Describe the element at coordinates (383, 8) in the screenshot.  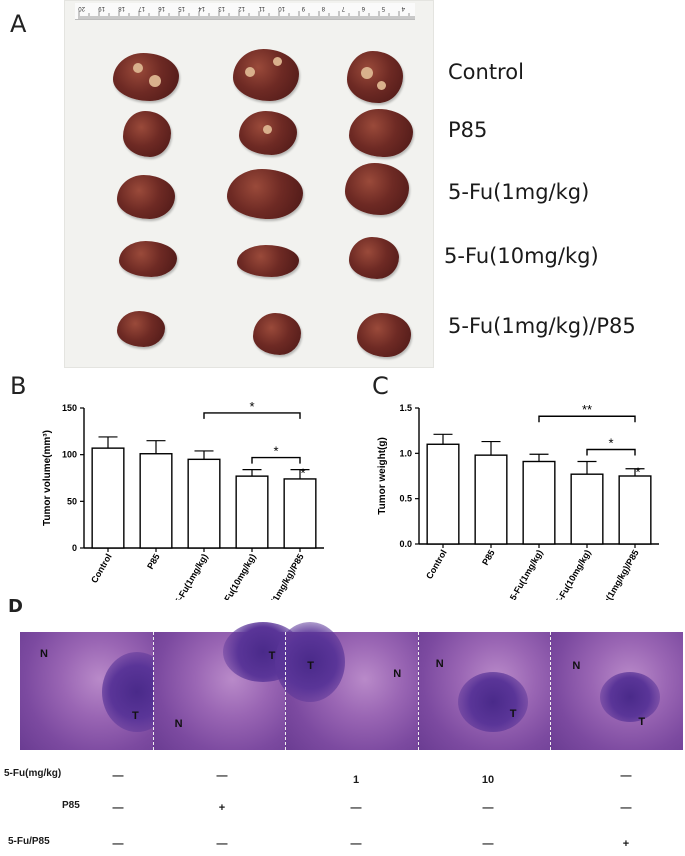
I see `ruler-number: 5` at that location.